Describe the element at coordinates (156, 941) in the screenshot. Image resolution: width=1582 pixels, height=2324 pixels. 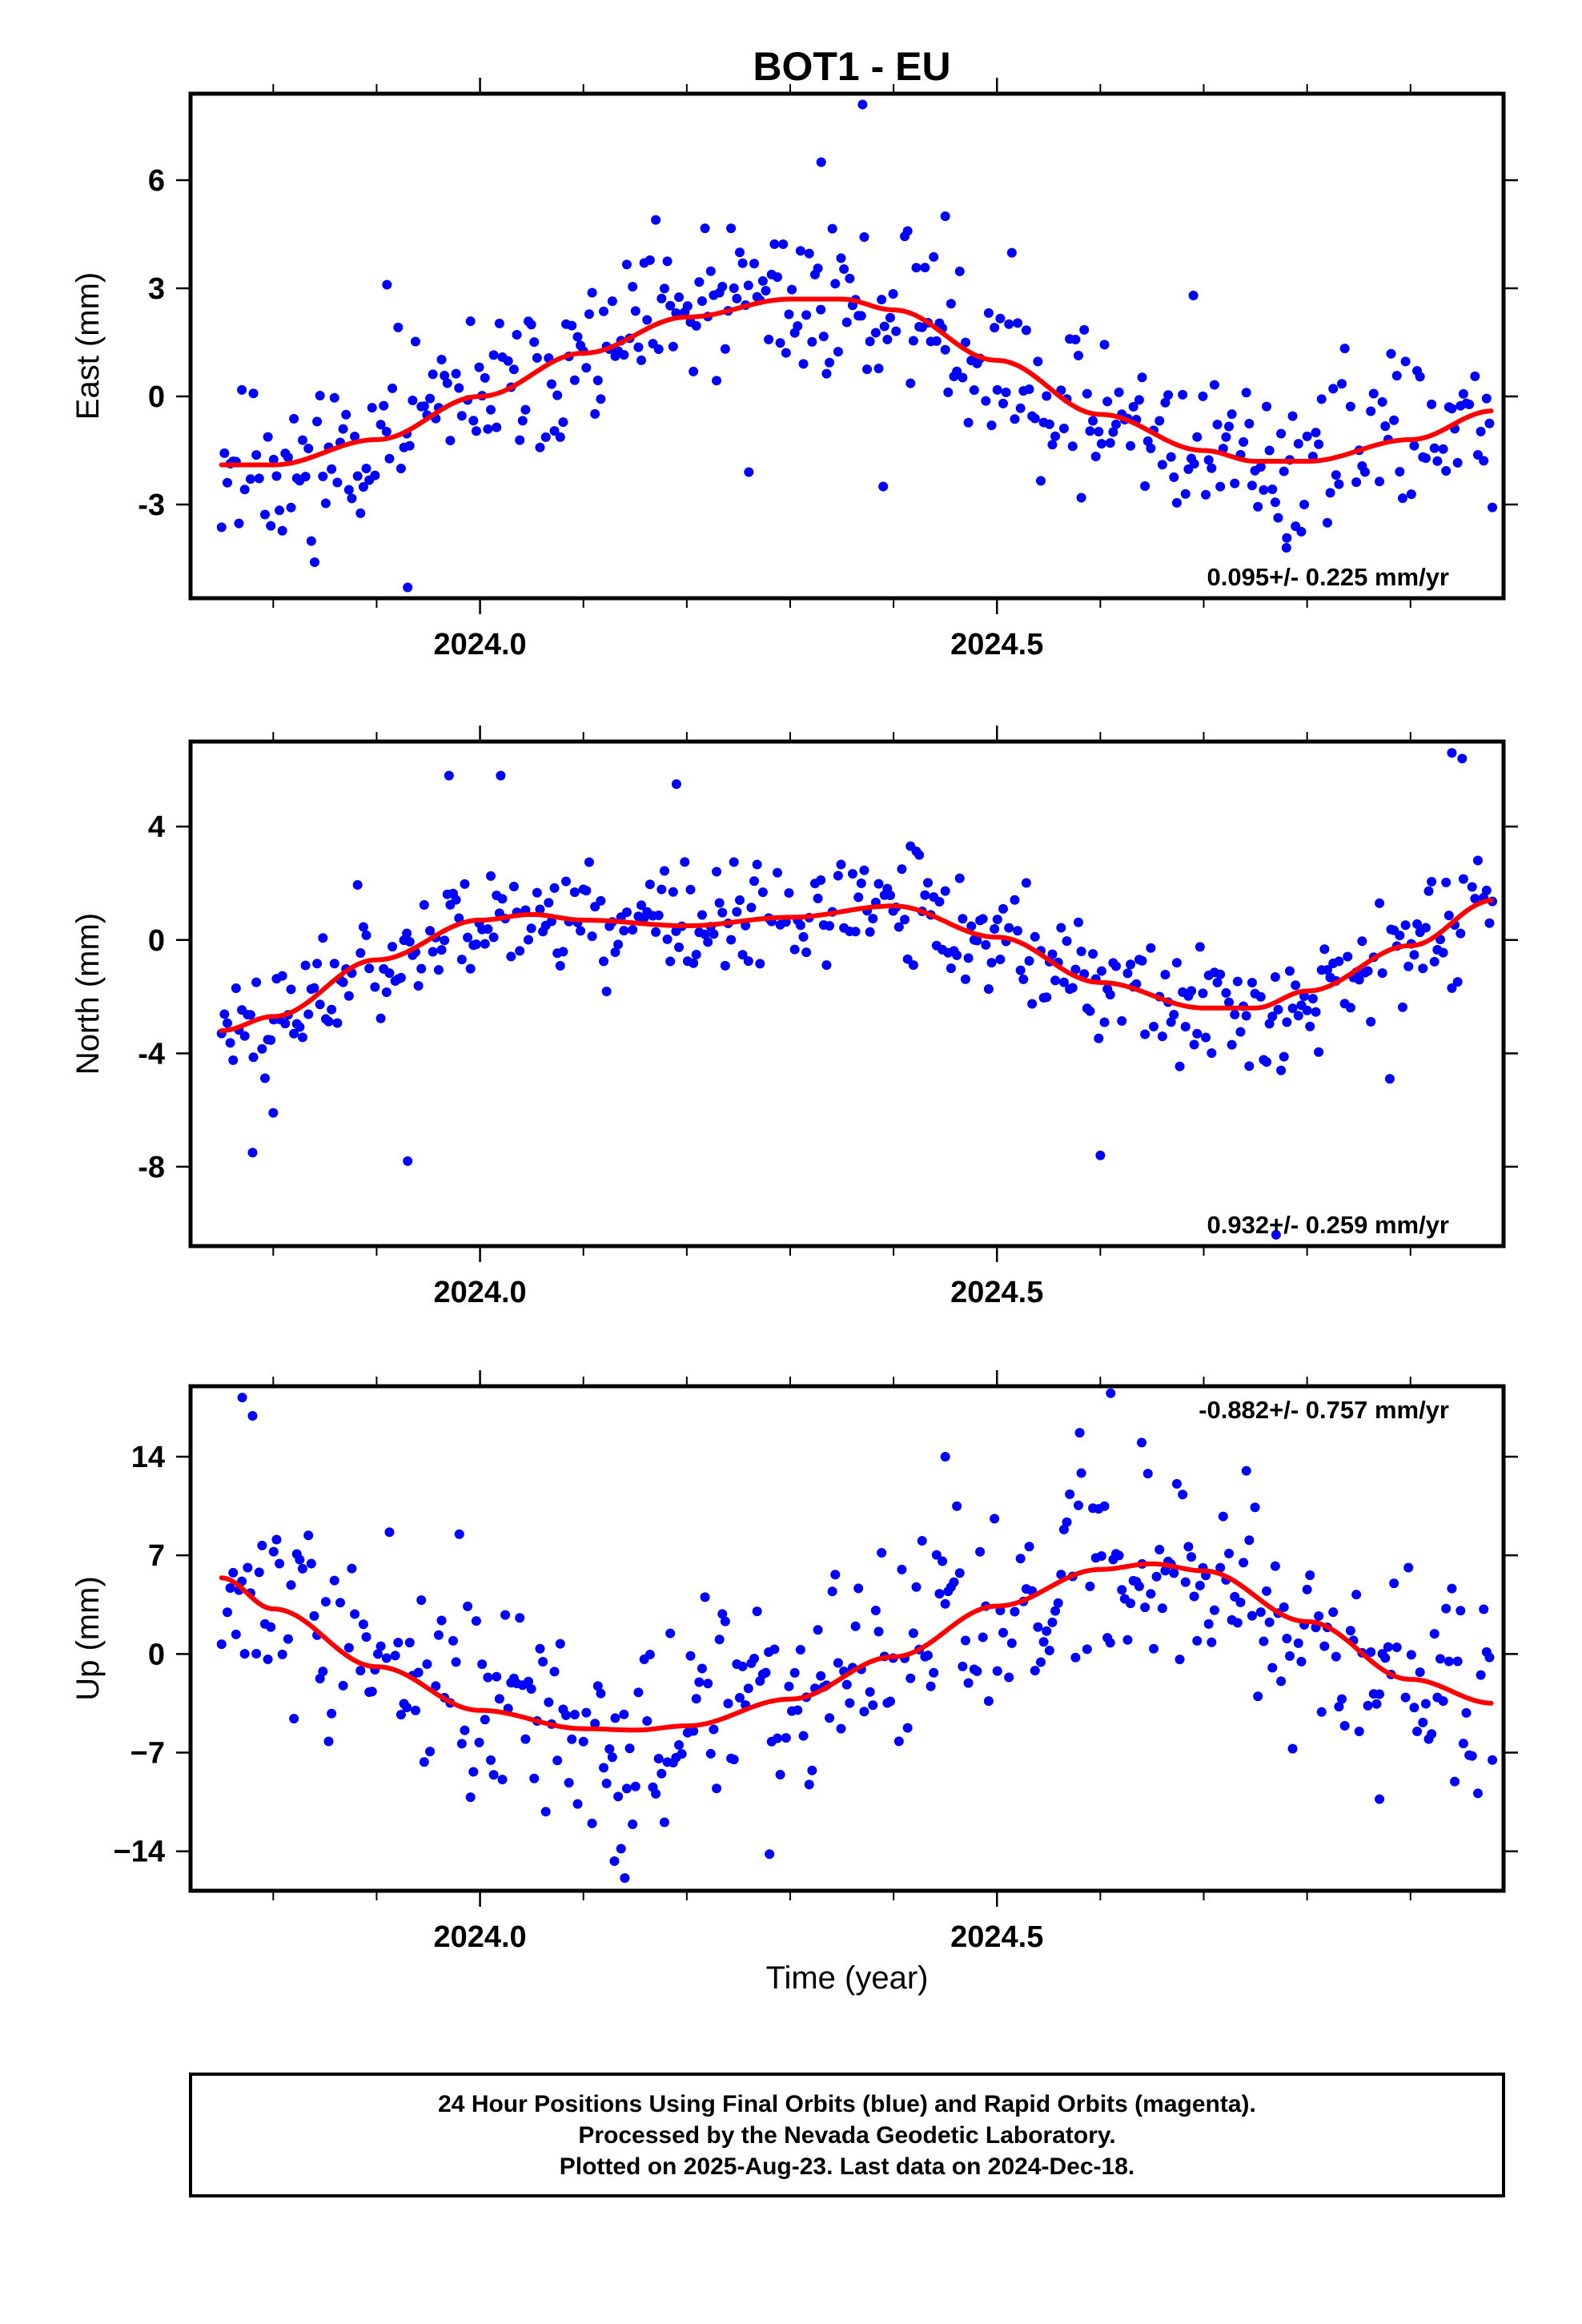
I see `y-tick-label: 0` at that location.